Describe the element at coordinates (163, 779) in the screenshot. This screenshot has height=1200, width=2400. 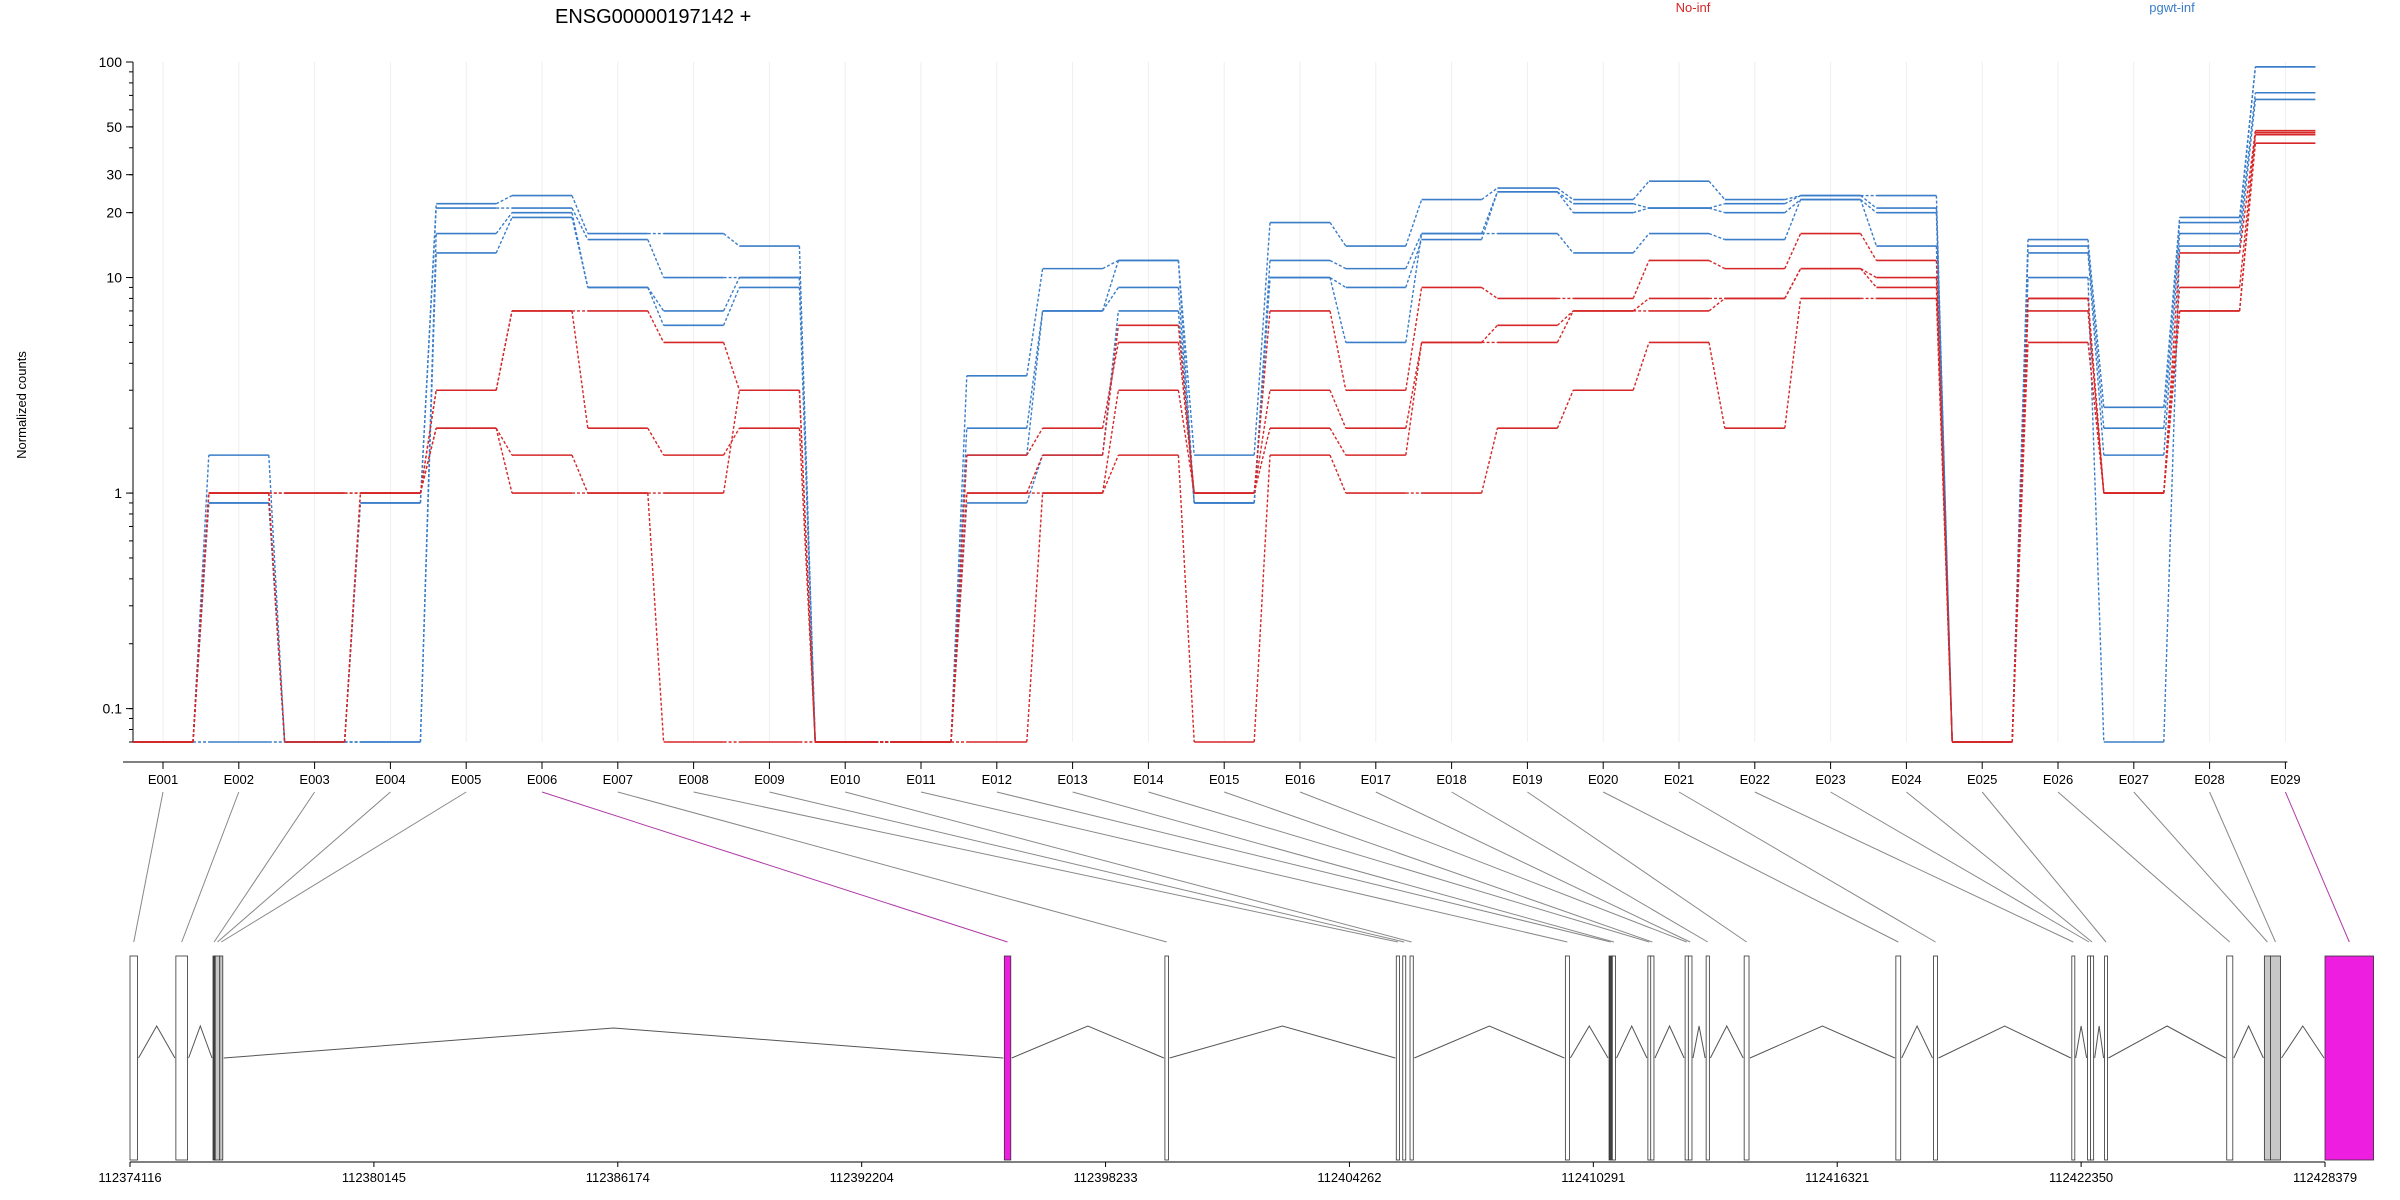
I see `x-tick-label: E001` at that location.